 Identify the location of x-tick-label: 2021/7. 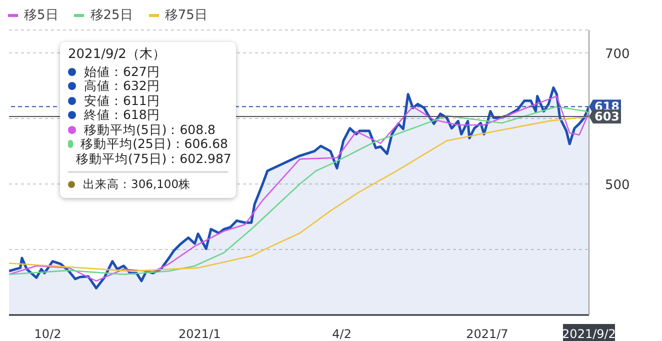
(487, 334).